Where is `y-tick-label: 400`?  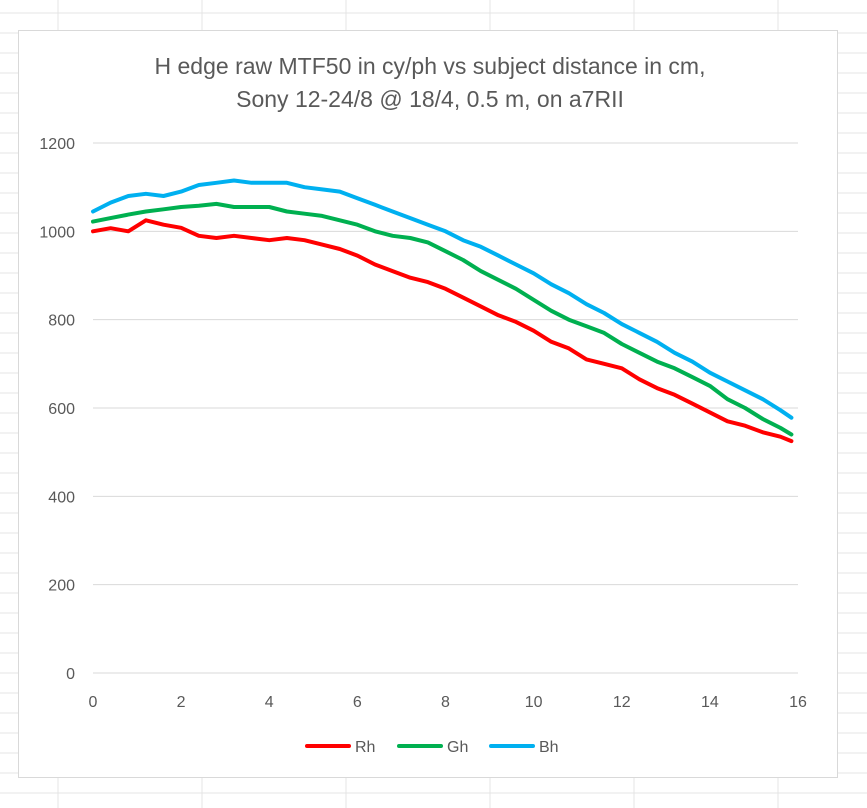
y-tick-label: 400 is located at coordinates (61, 497).